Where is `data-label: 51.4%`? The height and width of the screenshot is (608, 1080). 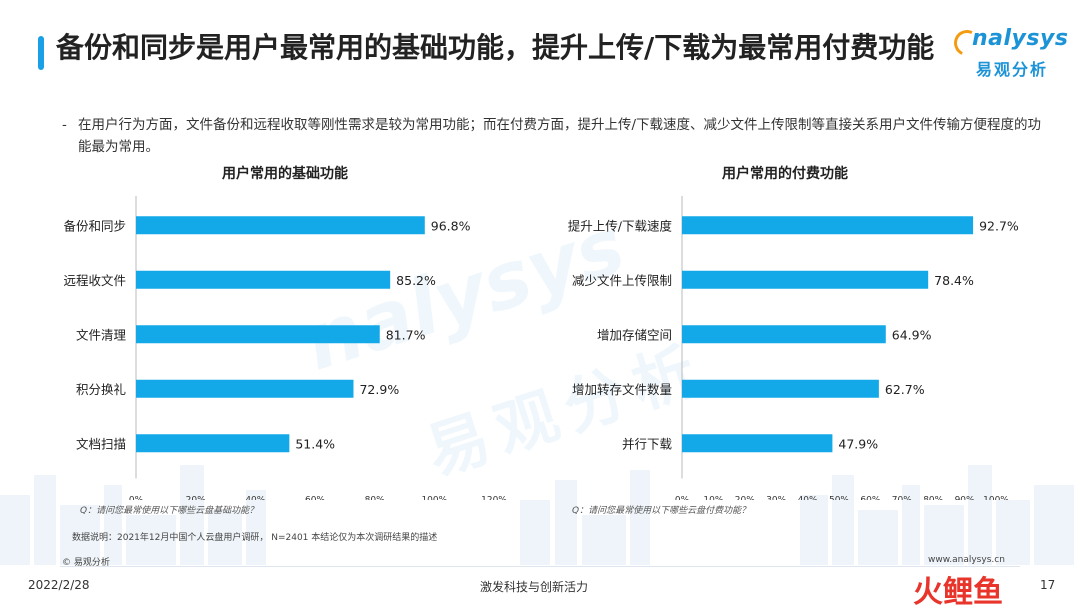 data-label: 51.4% is located at coordinates (315, 443).